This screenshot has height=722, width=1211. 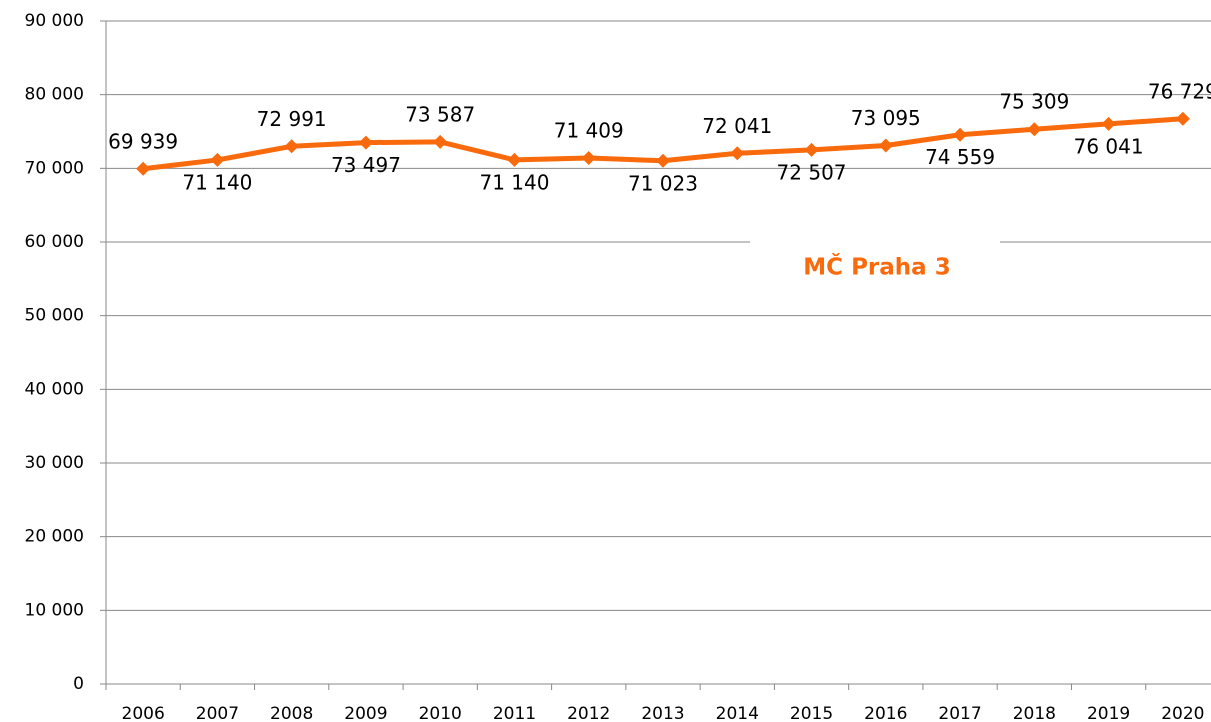 I want to click on y-tick-label: 0, so click(x=78, y=684).